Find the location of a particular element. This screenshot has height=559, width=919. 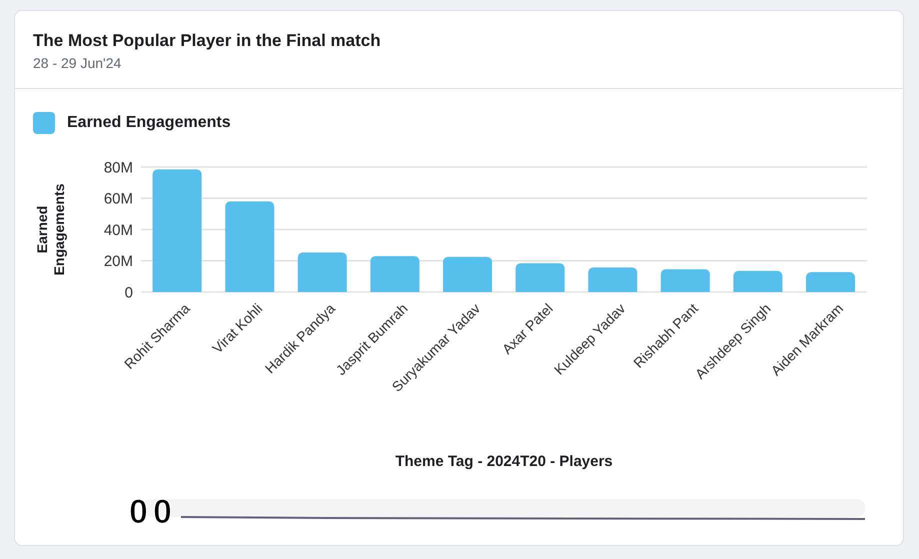

y-tick-label: 40M is located at coordinates (118, 230).